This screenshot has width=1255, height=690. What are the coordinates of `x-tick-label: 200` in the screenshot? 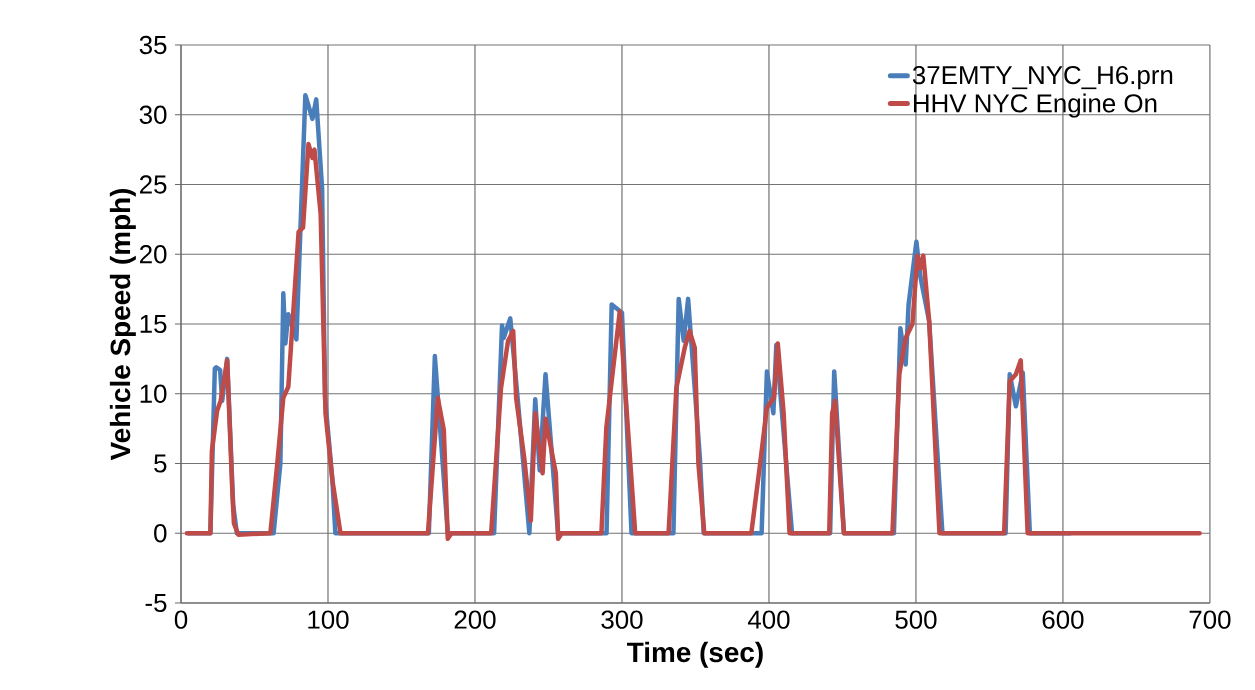 It's located at (475, 619).